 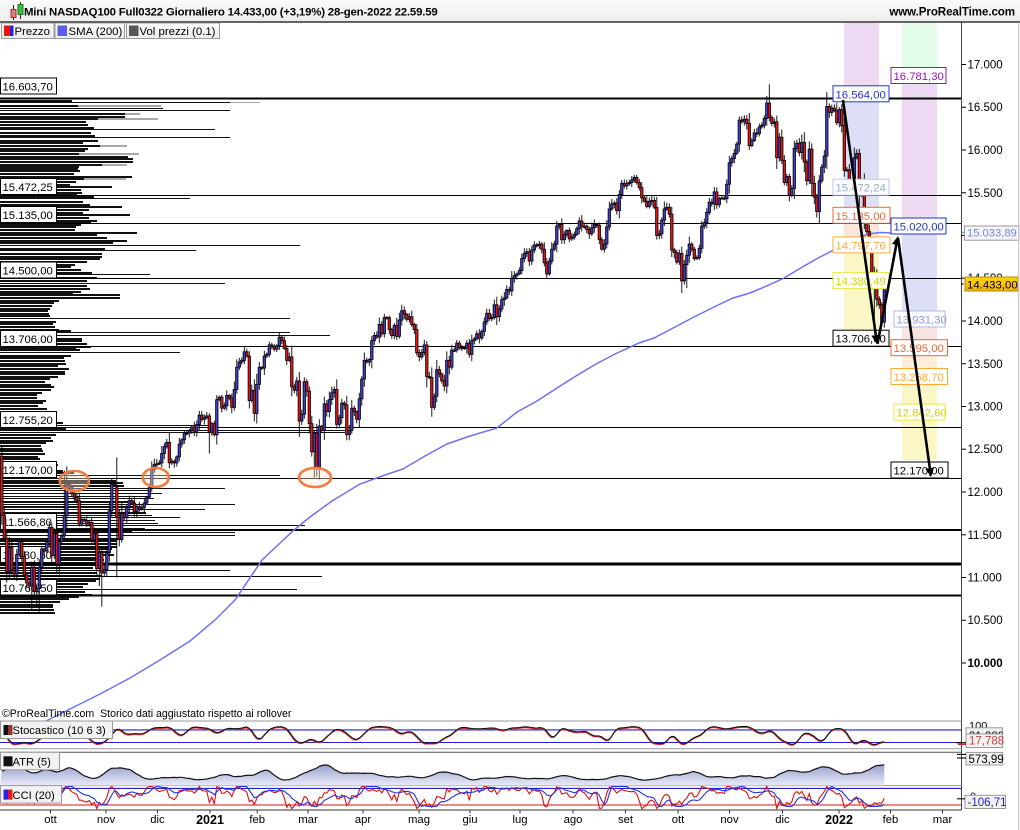 What do you see at coordinates (28, 340) in the screenshot?
I see `svg-text: 13.706,00` at bounding box center [28, 340].